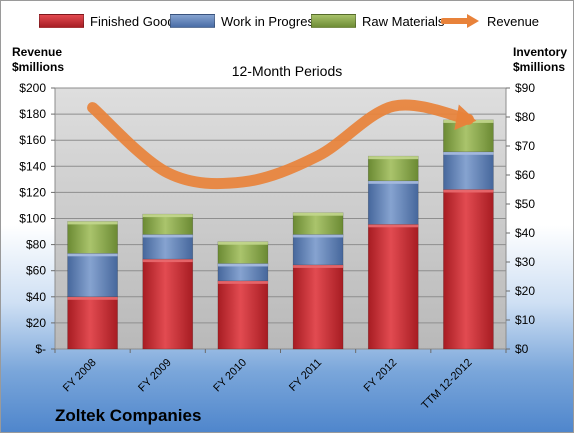  What do you see at coordinates (539, 67) in the screenshot?
I see `right-axis-title-line-2: $millions` at bounding box center [539, 67].